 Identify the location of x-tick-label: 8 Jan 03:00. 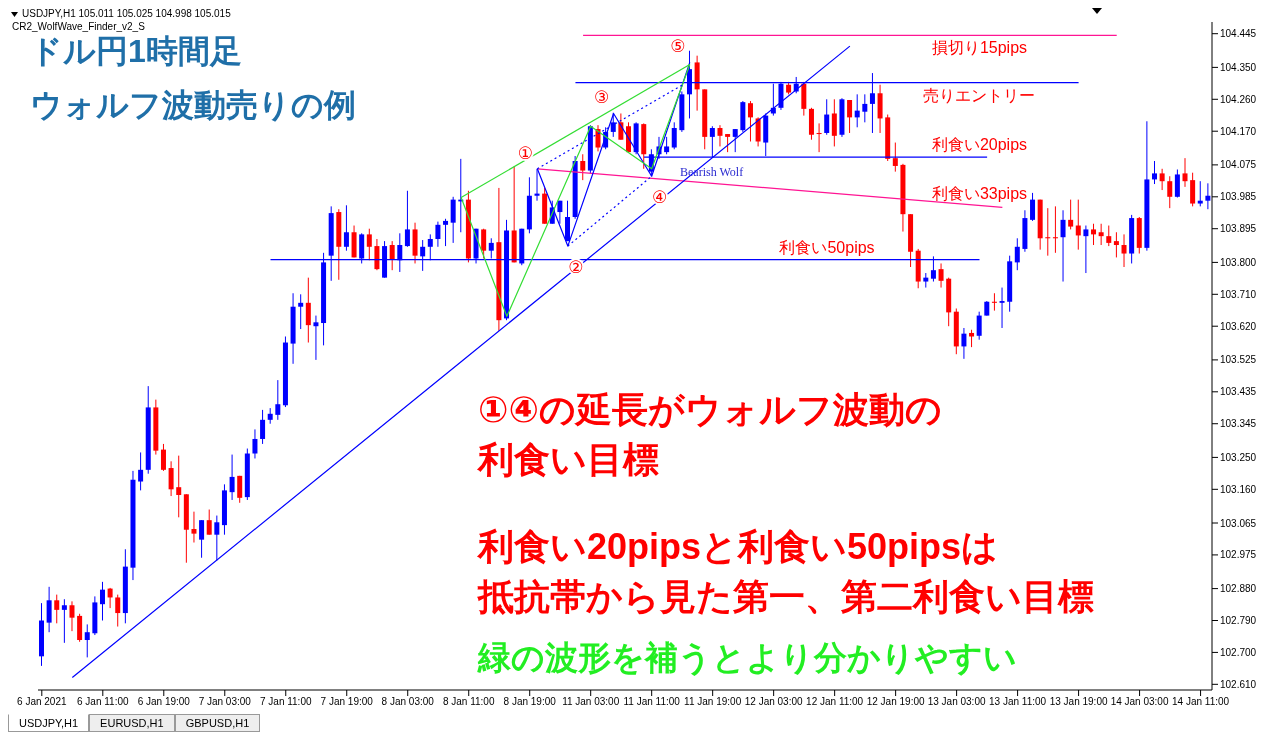
(408, 702).